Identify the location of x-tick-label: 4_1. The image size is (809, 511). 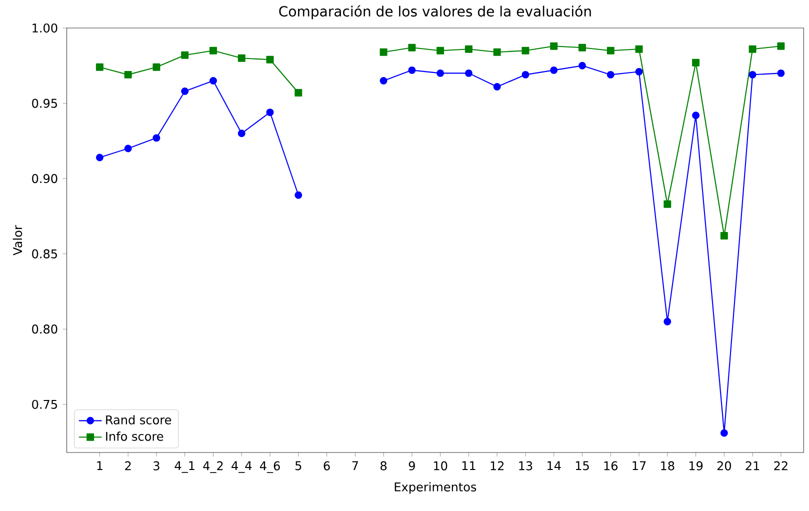
(184, 467).